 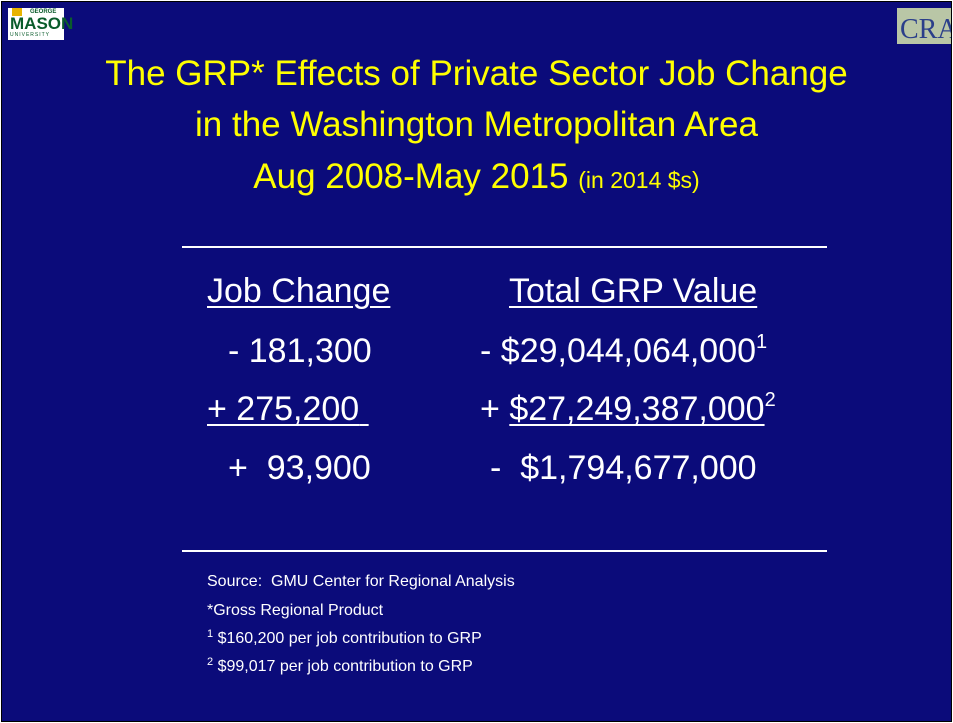 What do you see at coordinates (633, 291) in the screenshot?
I see `column-header: Total GRP Value` at bounding box center [633, 291].